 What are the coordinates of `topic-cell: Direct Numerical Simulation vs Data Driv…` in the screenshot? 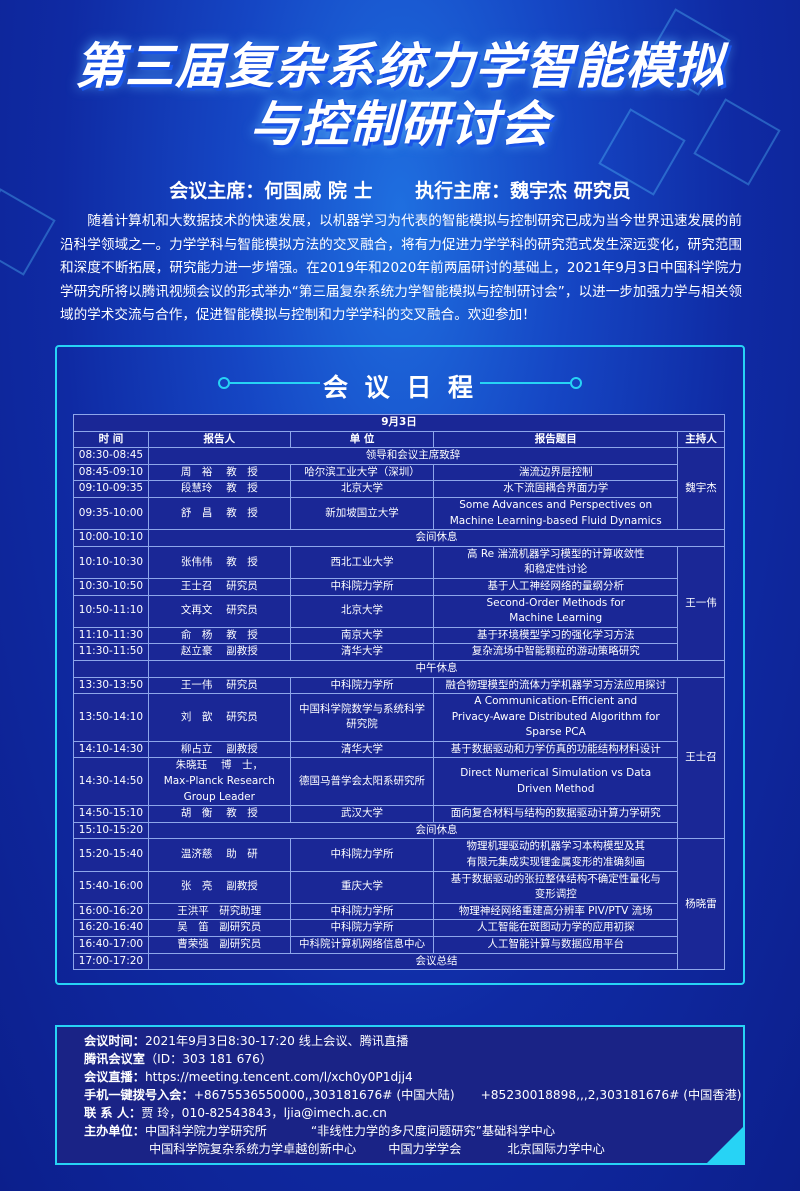 It's located at (556, 782).